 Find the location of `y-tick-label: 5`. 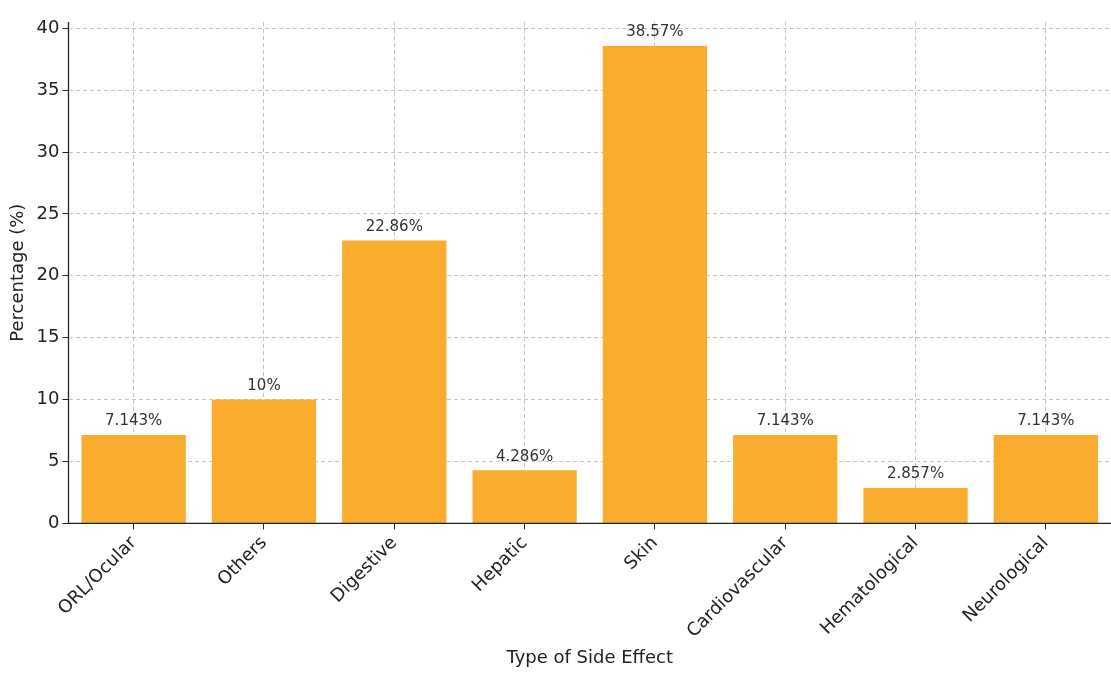

y-tick-label: 5 is located at coordinates (54, 460).